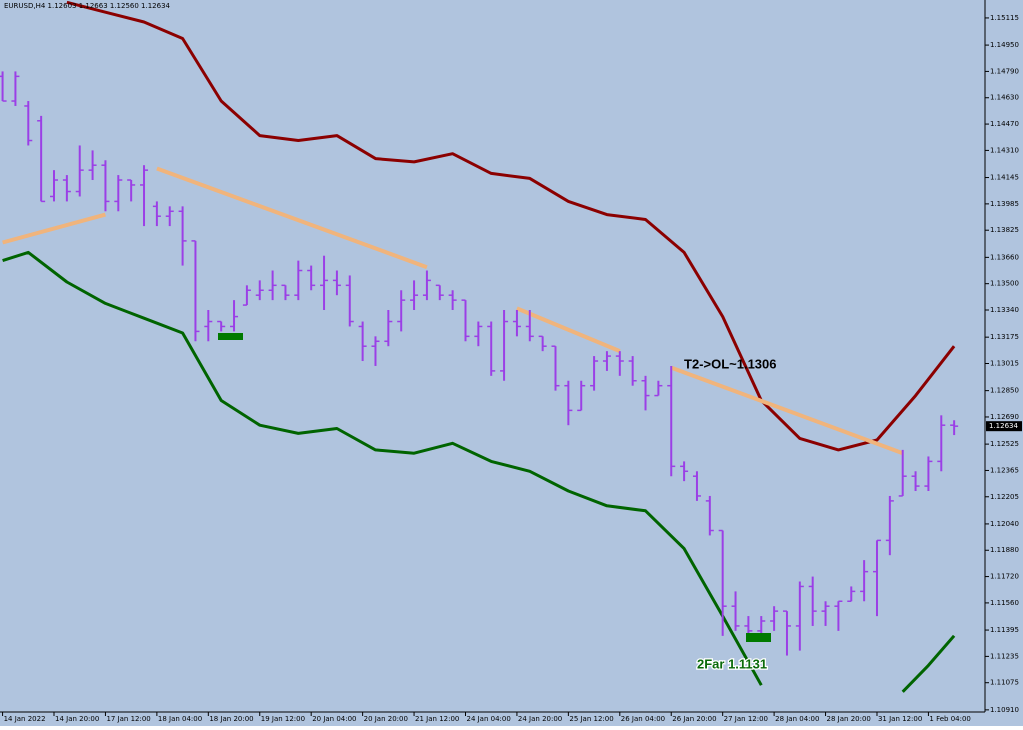 The image size is (1023, 730). Describe the element at coordinates (1004, 603) in the screenshot. I see `y-tick-label: 1.11560` at that location.